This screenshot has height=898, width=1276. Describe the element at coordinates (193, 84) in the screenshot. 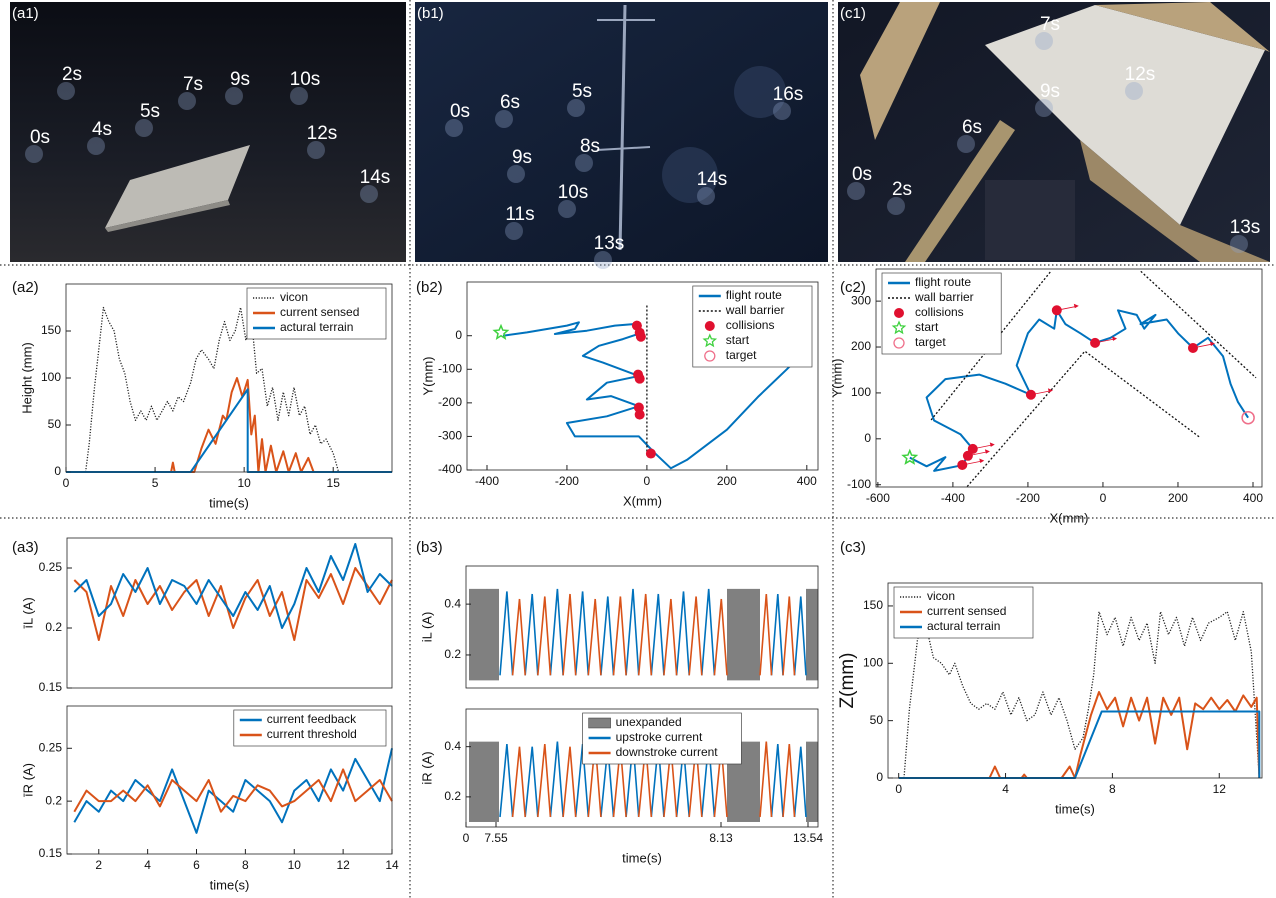

I see `time-label: 7s` at that location.